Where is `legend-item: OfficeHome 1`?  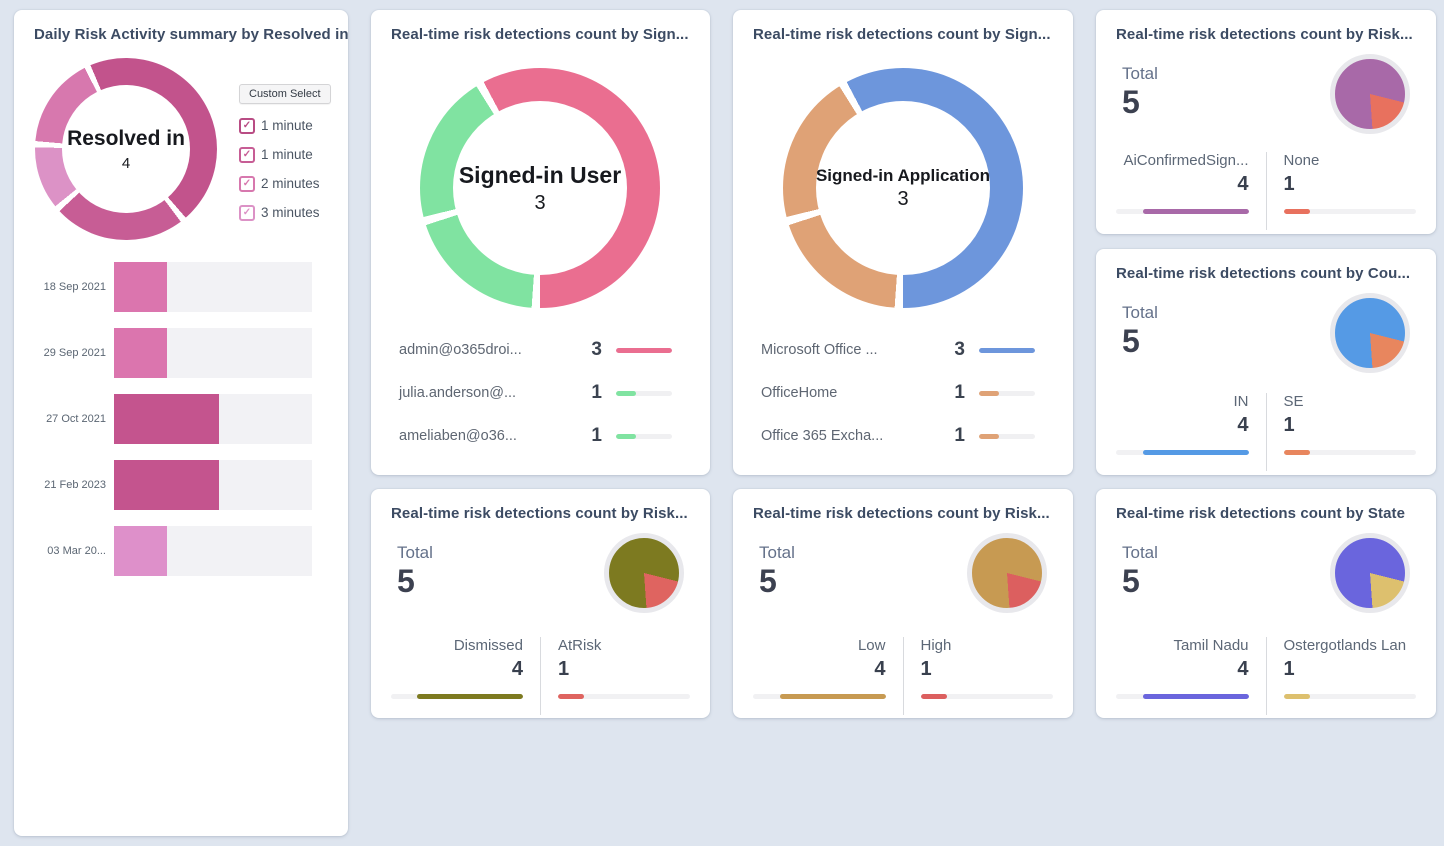
legend-item: OfficeHome 1 is located at coordinates (898, 393).